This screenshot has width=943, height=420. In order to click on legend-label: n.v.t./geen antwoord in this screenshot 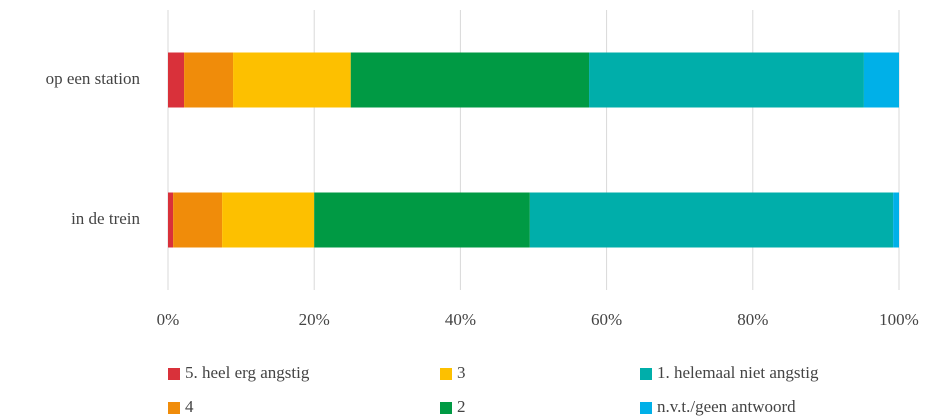, I will do `click(726, 406)`.